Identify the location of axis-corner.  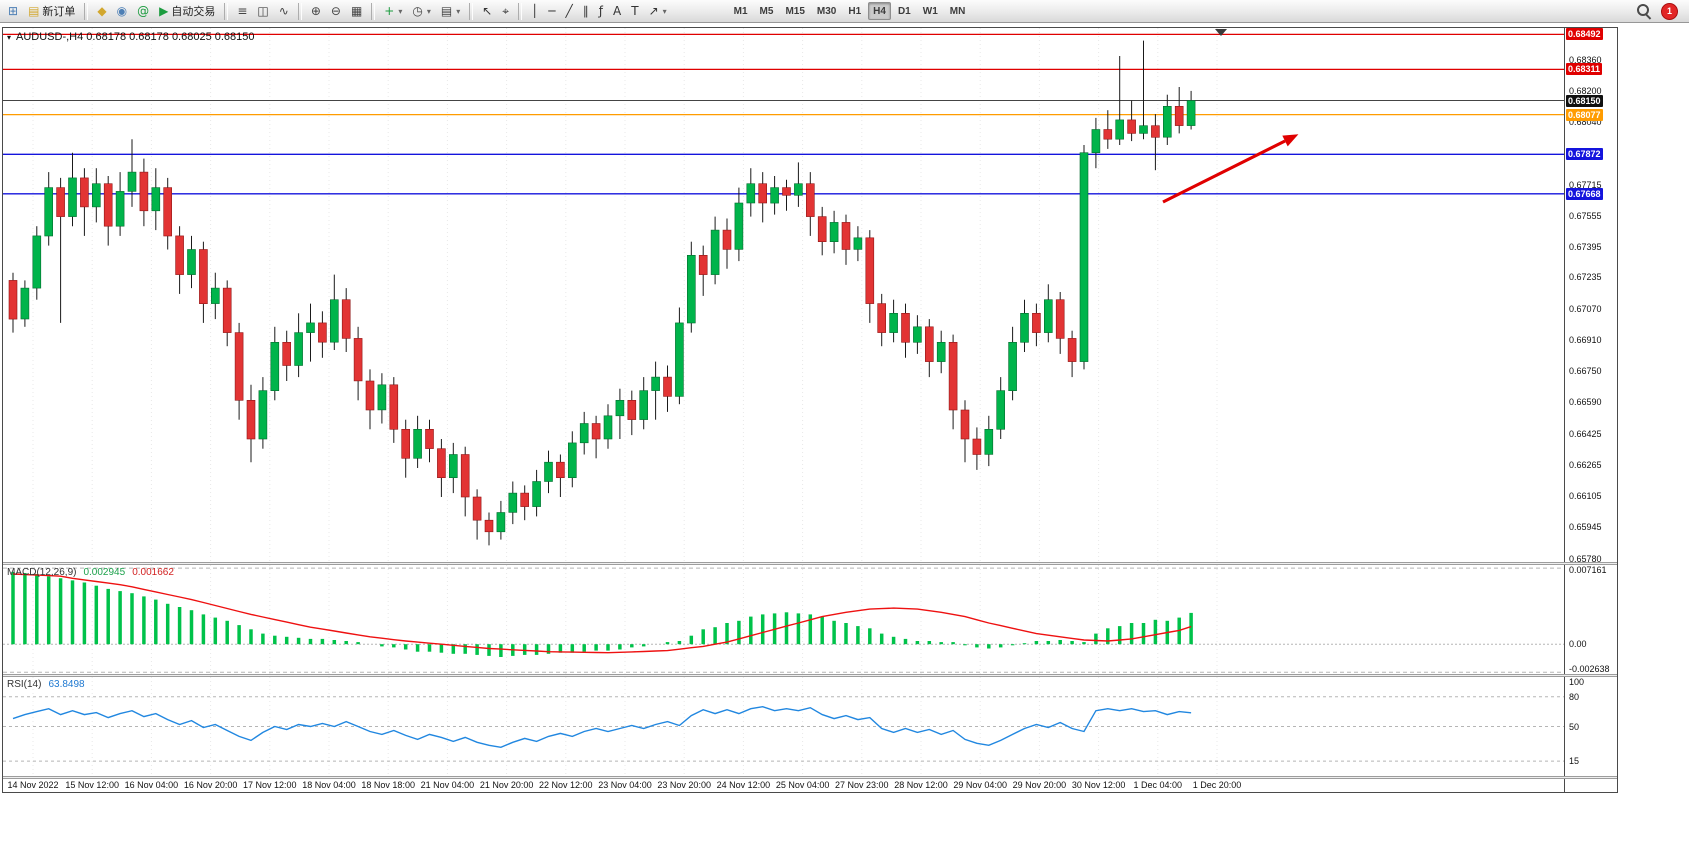
(1590, 785).